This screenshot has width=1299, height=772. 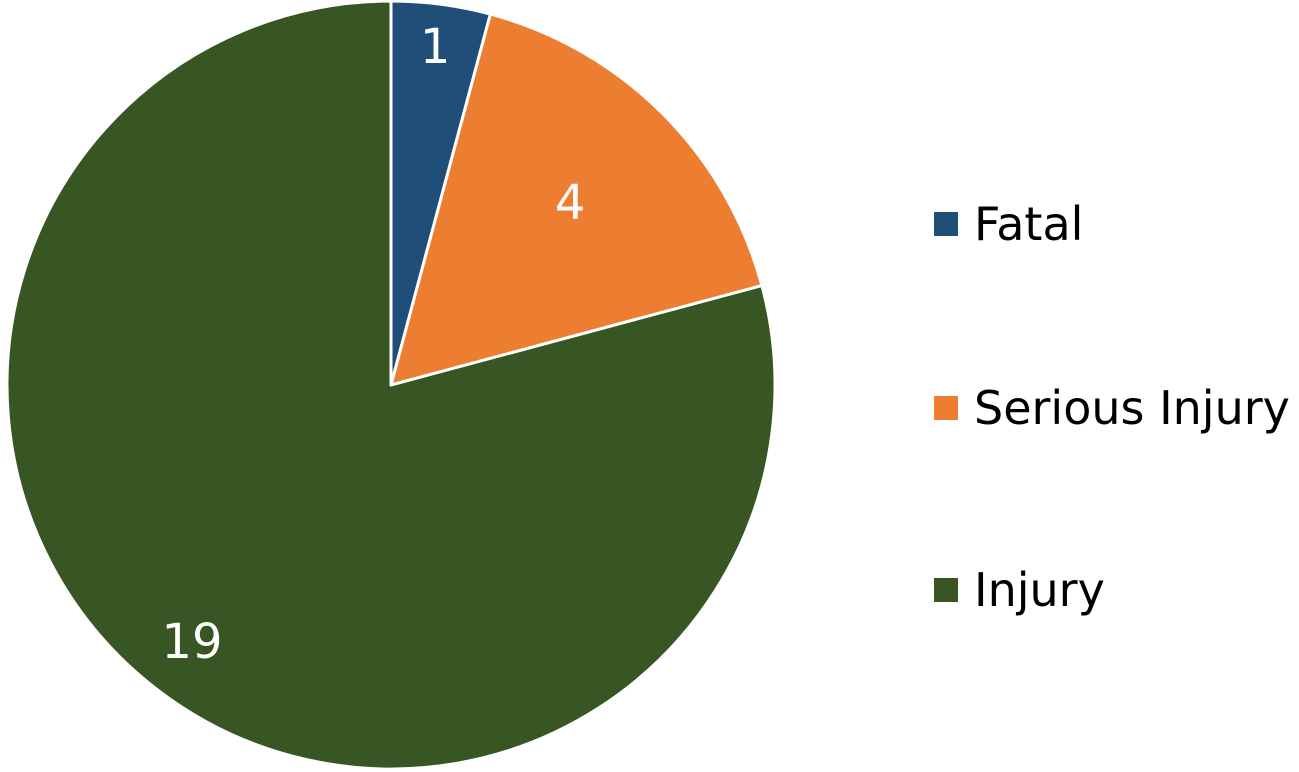 I want to click on legend-swatch-fatal, so click(x=946, y=224).